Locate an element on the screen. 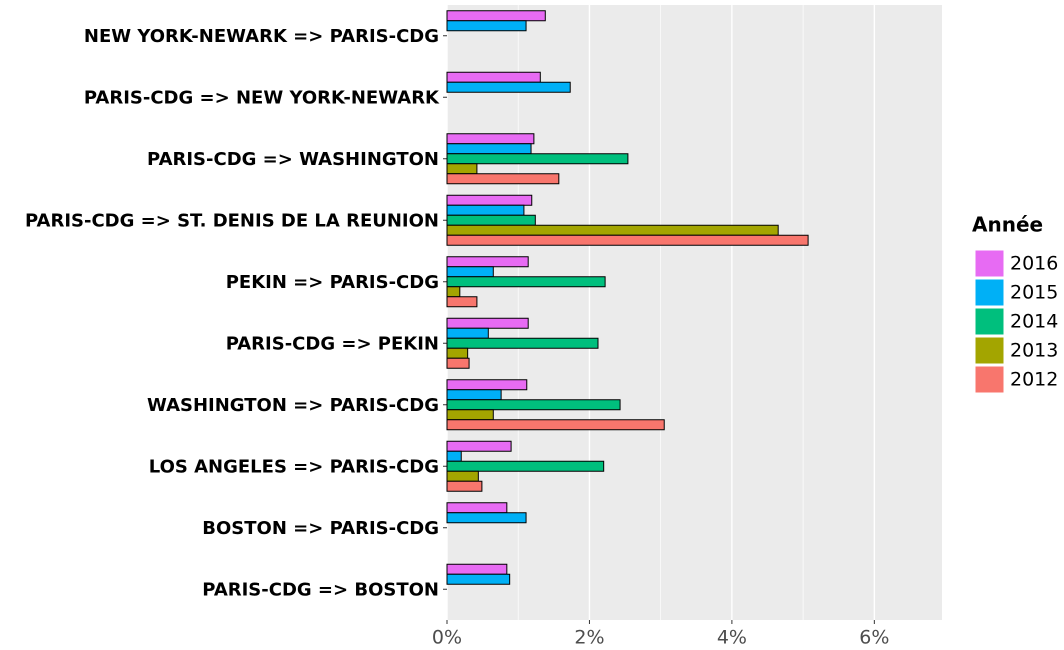 The height and width of the screenshot is (650, 1064). y-tick-label: PARIS-CDG => WASHINGTON is located at coordinates (293, 159).